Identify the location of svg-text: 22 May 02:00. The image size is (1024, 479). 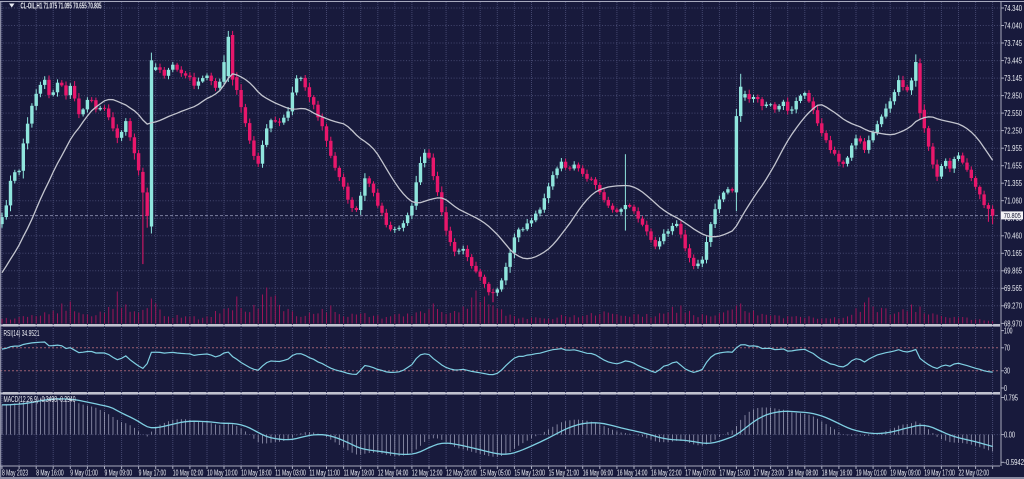
(974, 473).